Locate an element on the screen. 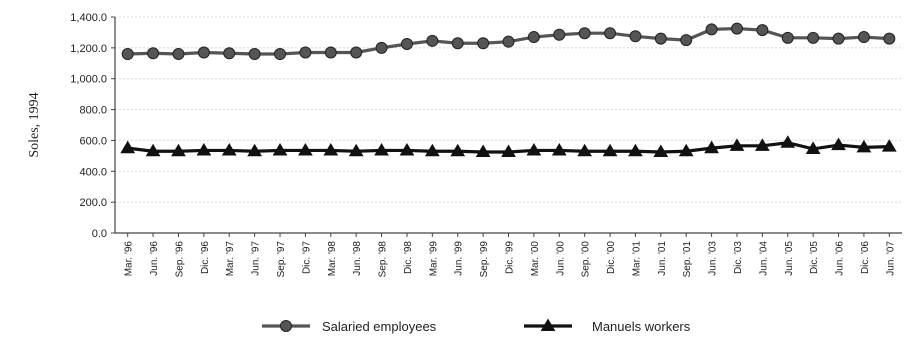 This screenshot has width=905, height=338. x-tick-label: Jun. '03 is located at coordinates (713, 258).